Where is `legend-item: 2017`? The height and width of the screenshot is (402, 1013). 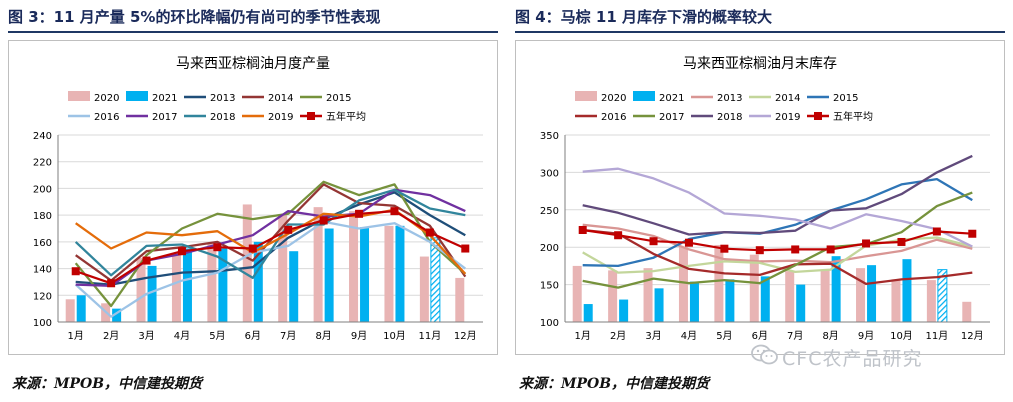
legend-item: 2017 is located at coordinates (658, 117).